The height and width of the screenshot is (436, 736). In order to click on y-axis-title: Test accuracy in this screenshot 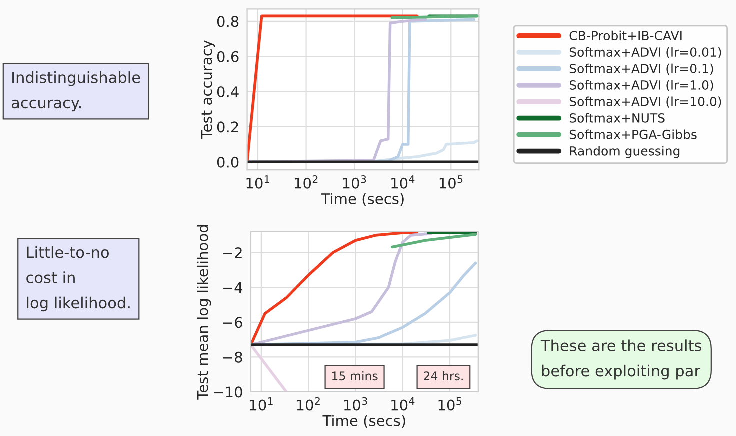, I will do `click(208, 90)`.